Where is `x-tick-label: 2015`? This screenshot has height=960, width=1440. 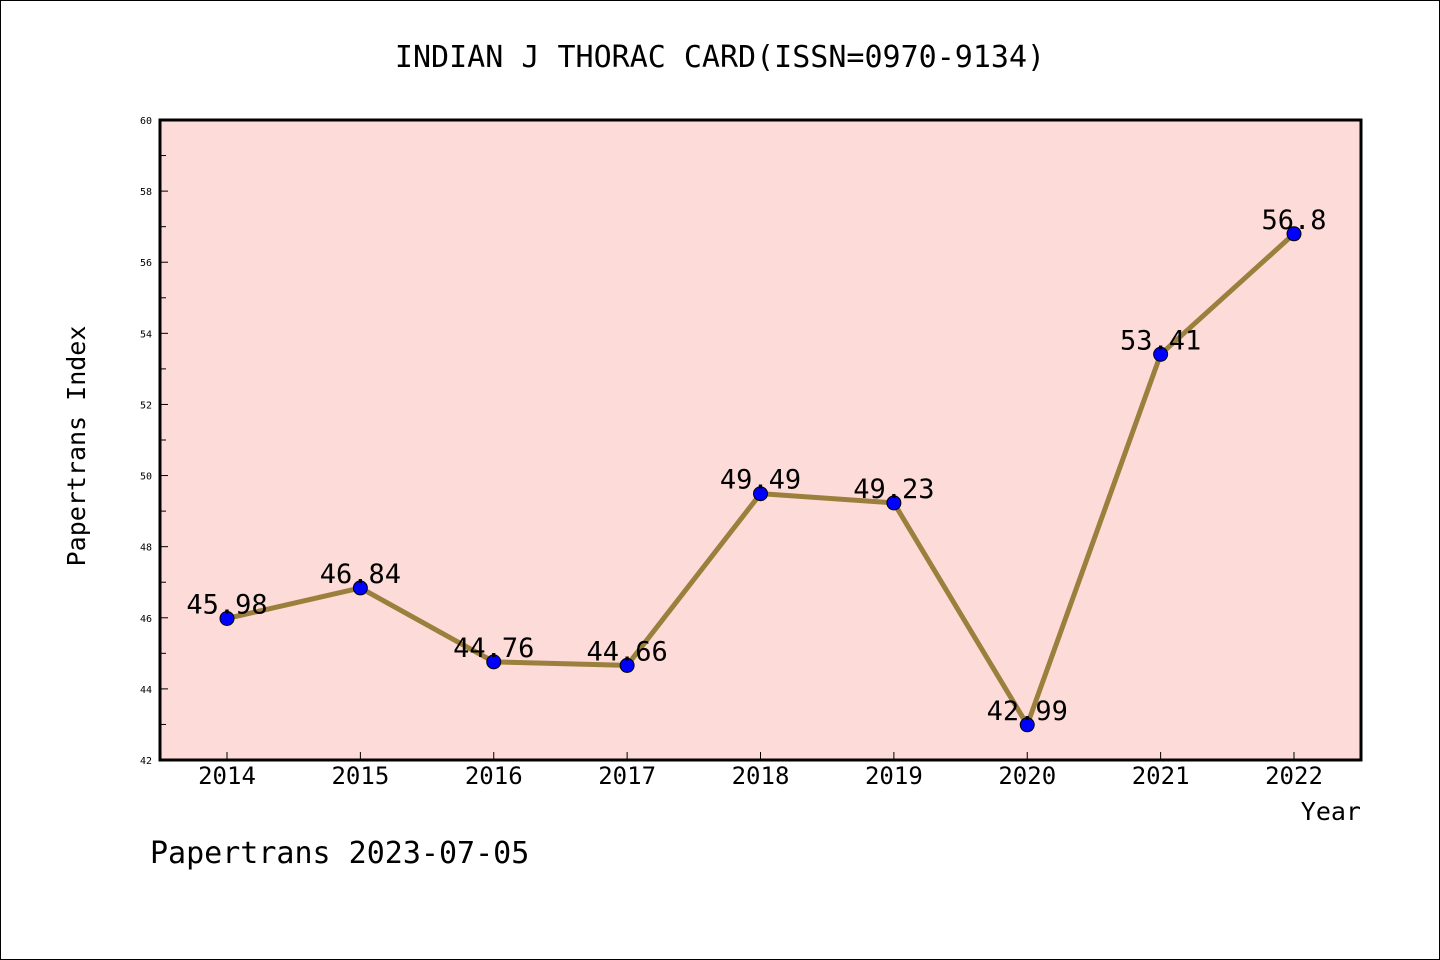 x-tick-label: 2015 is located at coordinates (360, 776).